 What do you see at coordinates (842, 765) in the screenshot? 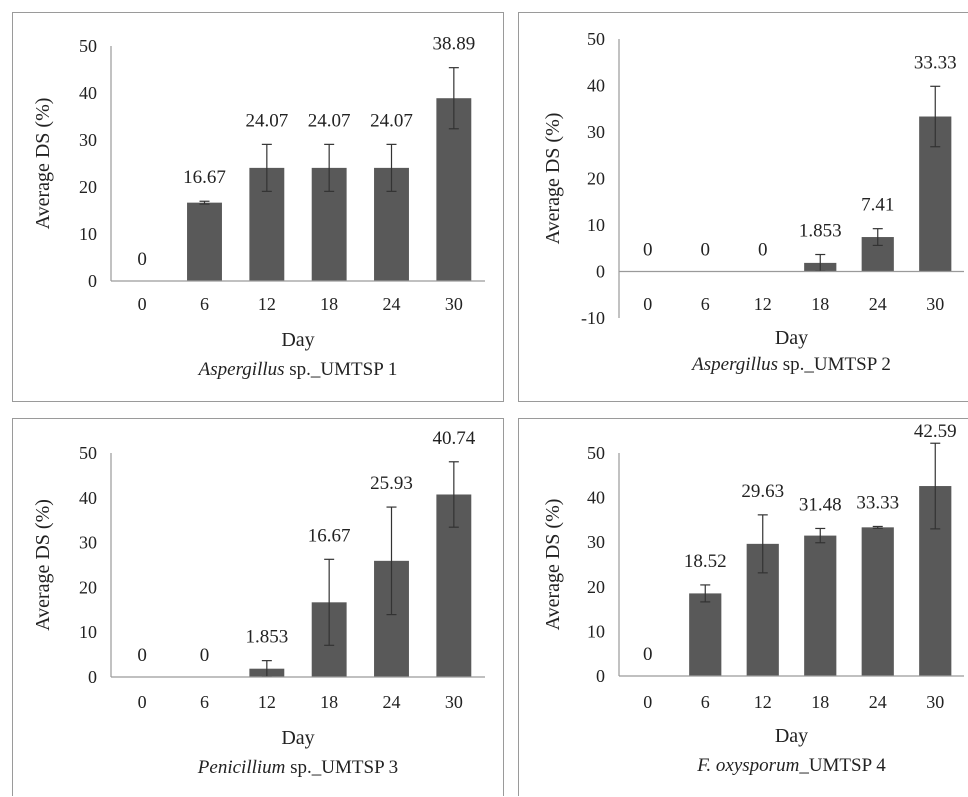
I see `caption-strain: _UMTSP 4` at bounding box center [842, 765].